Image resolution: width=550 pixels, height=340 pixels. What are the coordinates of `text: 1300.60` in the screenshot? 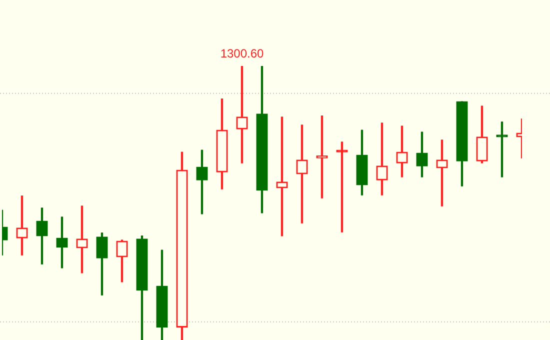 It's located at (242, 53).